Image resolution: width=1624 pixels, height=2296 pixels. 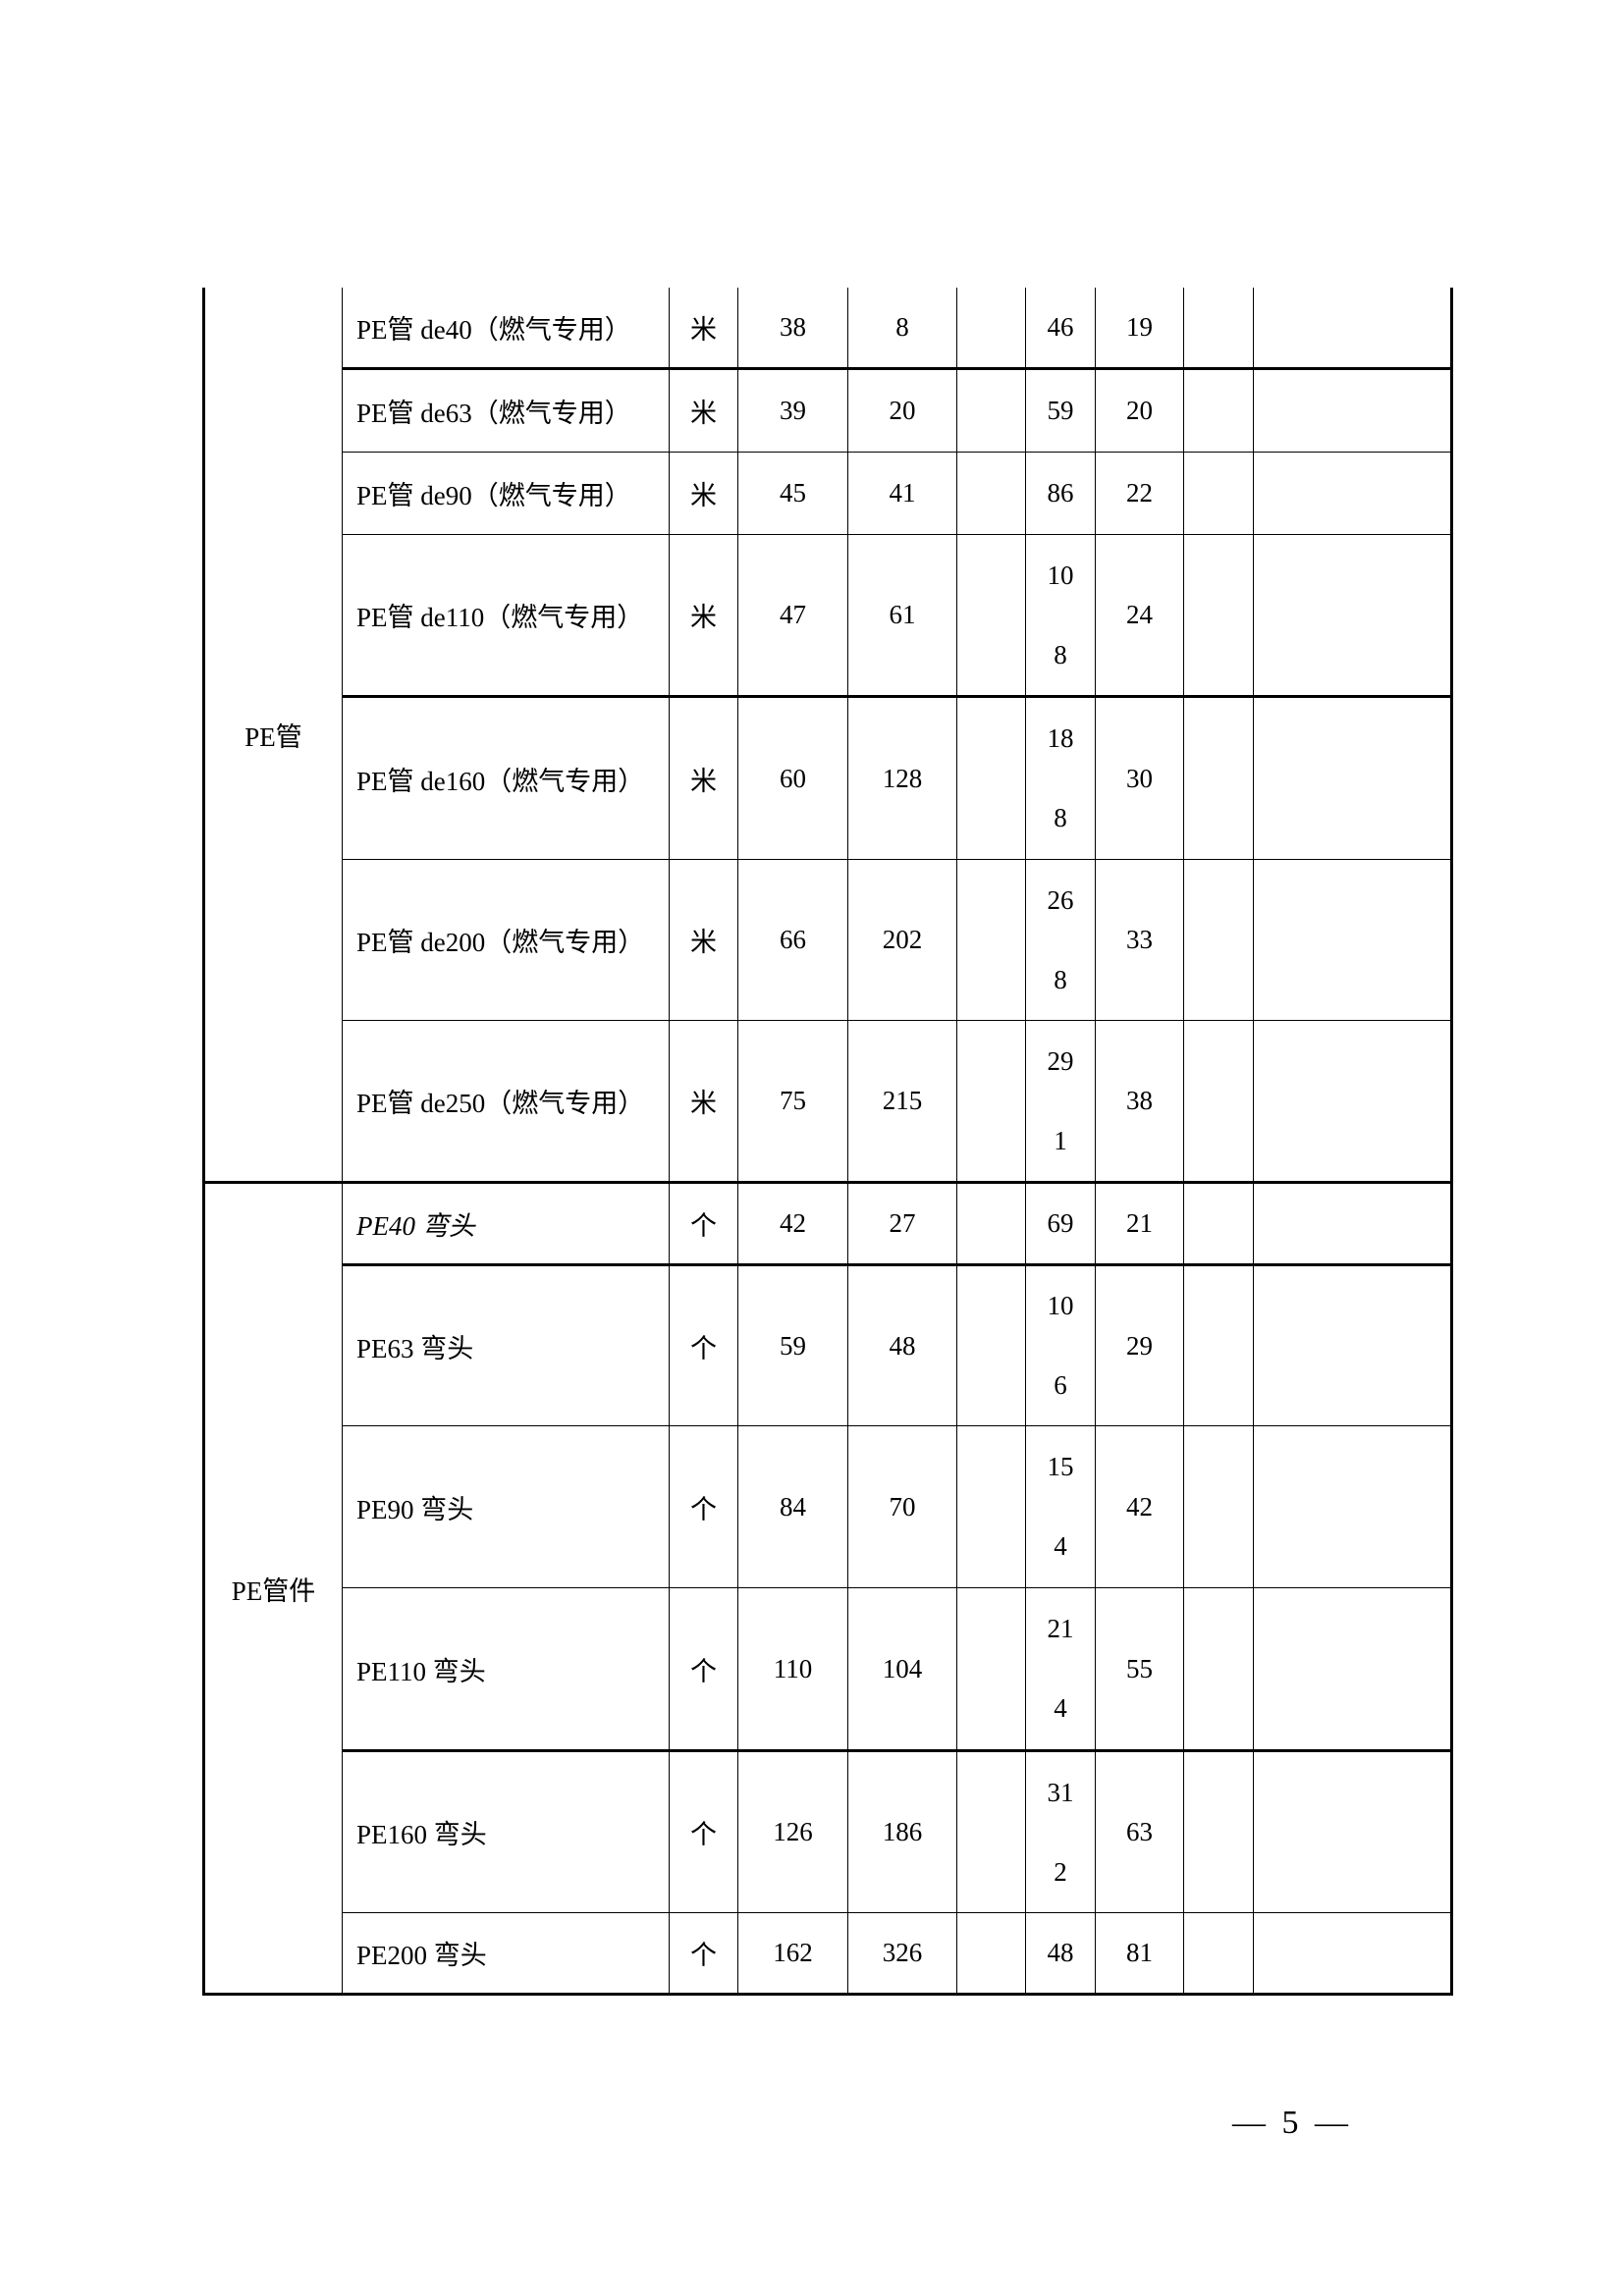 I want to click on value-text: 214, so click(x=1060, y=1668).